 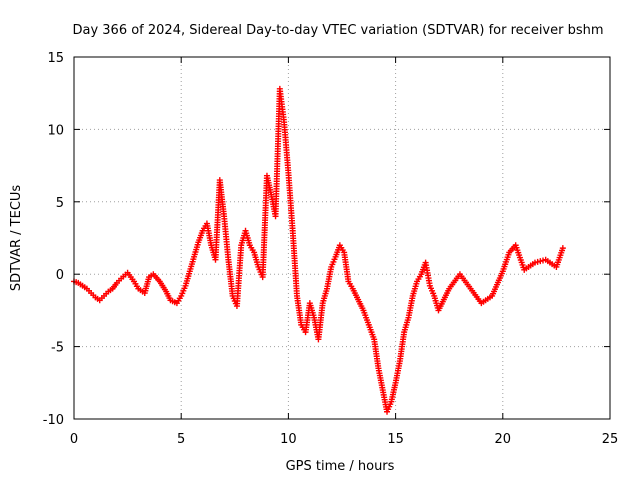 I want to click on y-tick-label: 5, so click(x=60, y=203).